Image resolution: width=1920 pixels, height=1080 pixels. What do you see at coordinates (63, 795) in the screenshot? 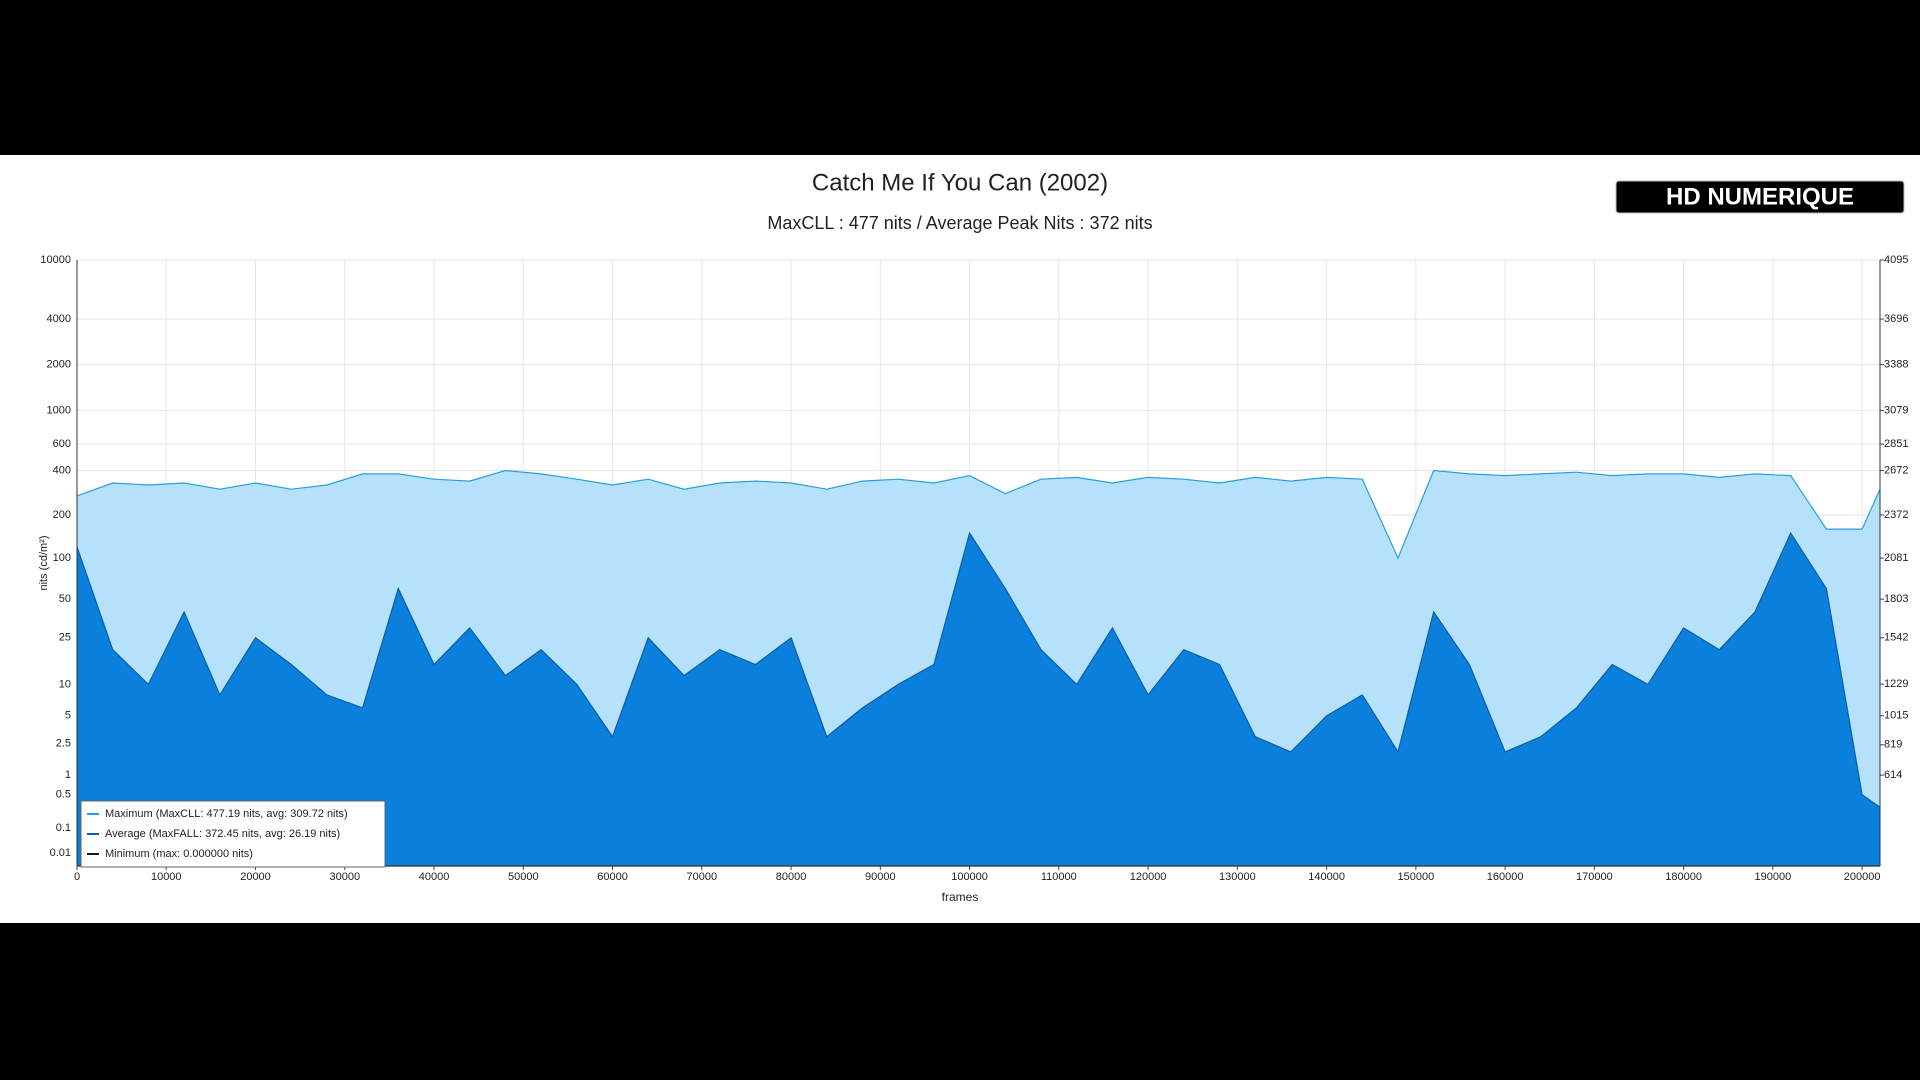
I see `y-tick-label: 0.5` at bounding box center [63, 795].